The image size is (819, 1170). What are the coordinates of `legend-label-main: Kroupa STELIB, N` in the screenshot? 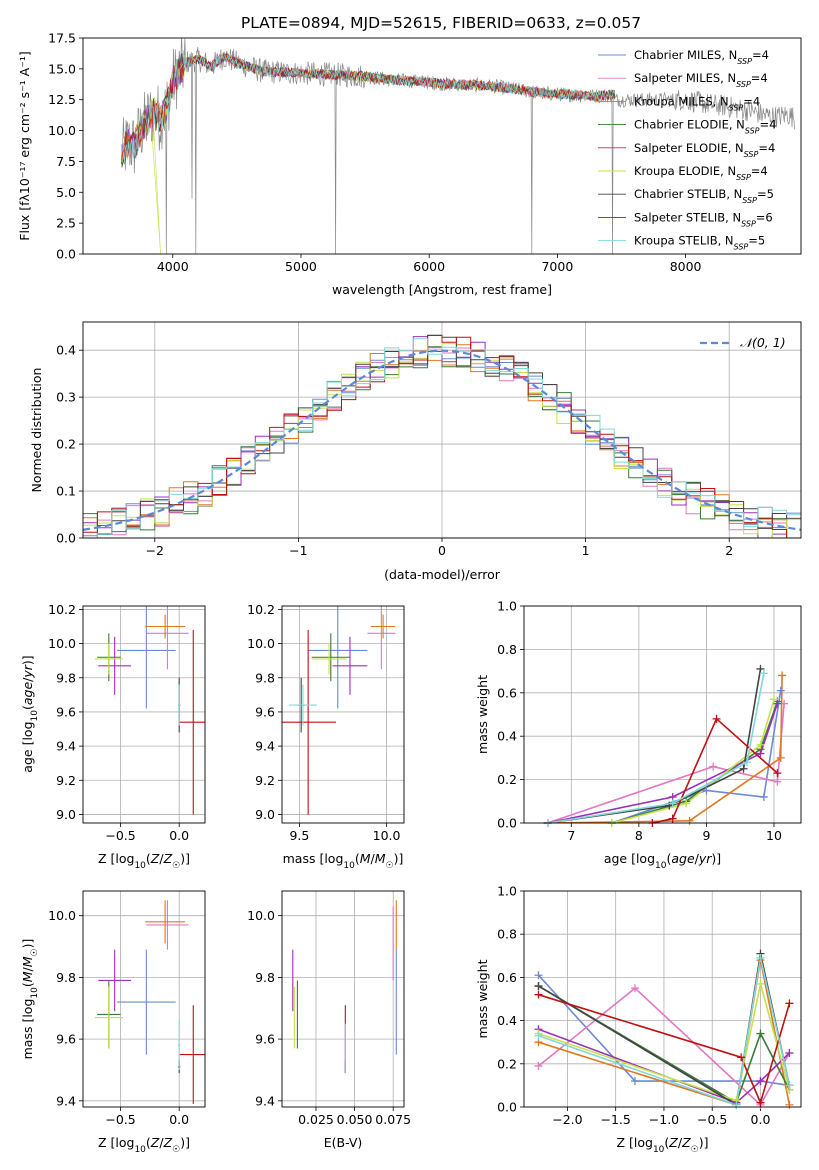 It's located at (684, 241).